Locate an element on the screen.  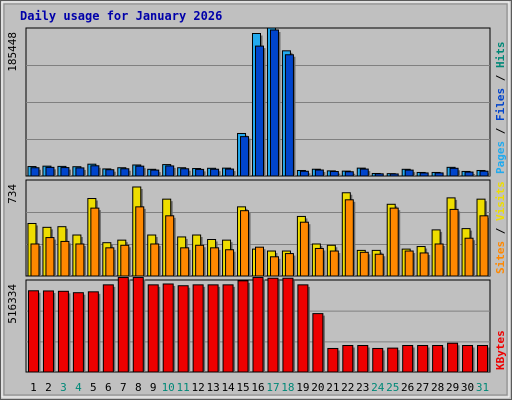
x-tick-label: 23 is located at coordinates (362, 387).